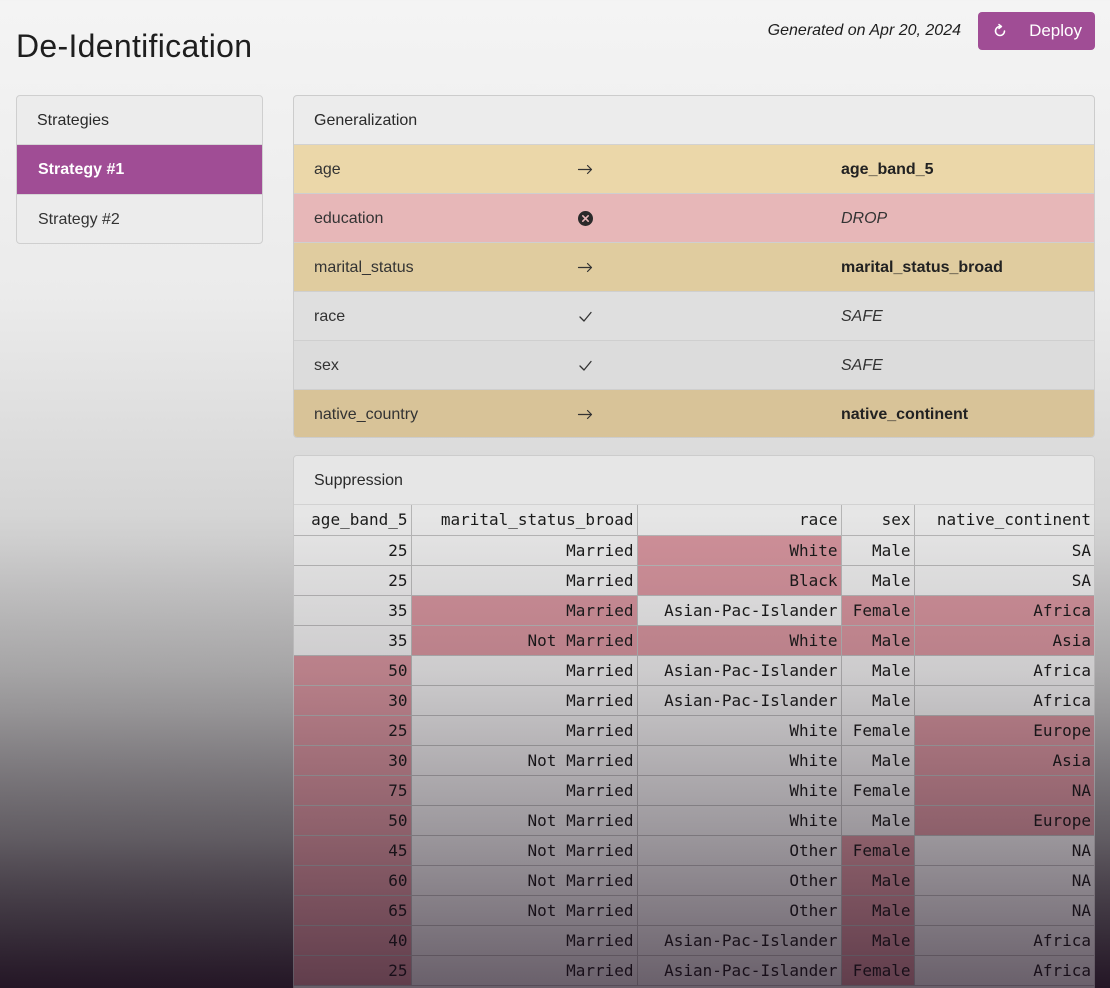 The image size is (1110, 988). I want to click on sidebar-item-strategy-1: Strategy #1, so click(139, 169).